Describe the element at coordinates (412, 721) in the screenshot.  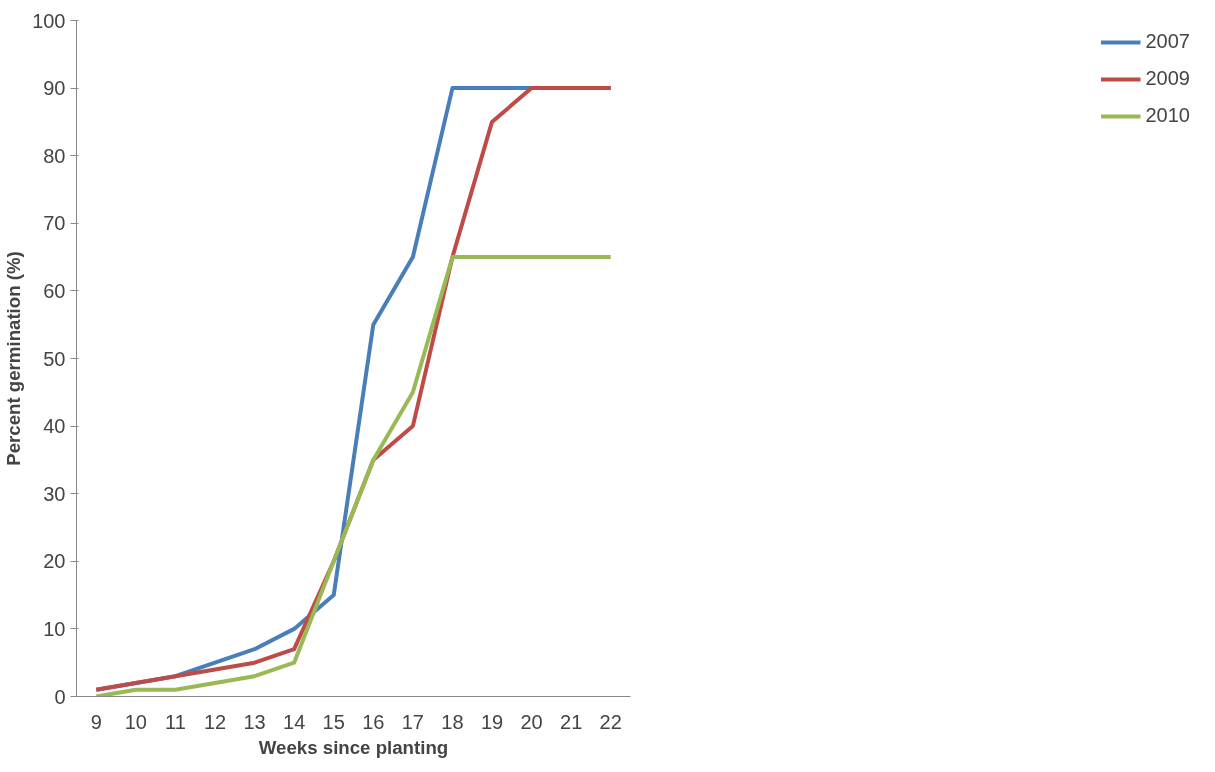
I see `x-tick-label: 17` at that location.